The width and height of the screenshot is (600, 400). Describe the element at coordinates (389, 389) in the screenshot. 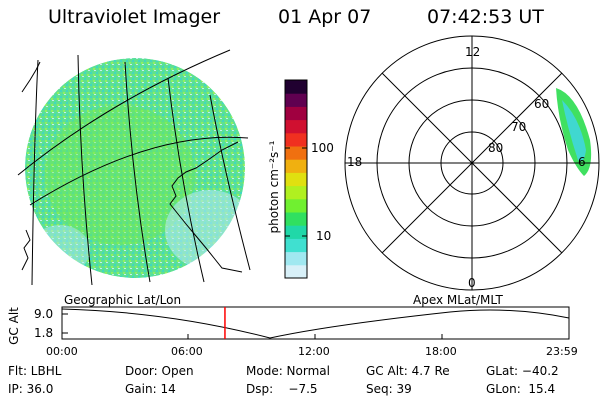

I see `seq-value: Seq: 39` at that location.